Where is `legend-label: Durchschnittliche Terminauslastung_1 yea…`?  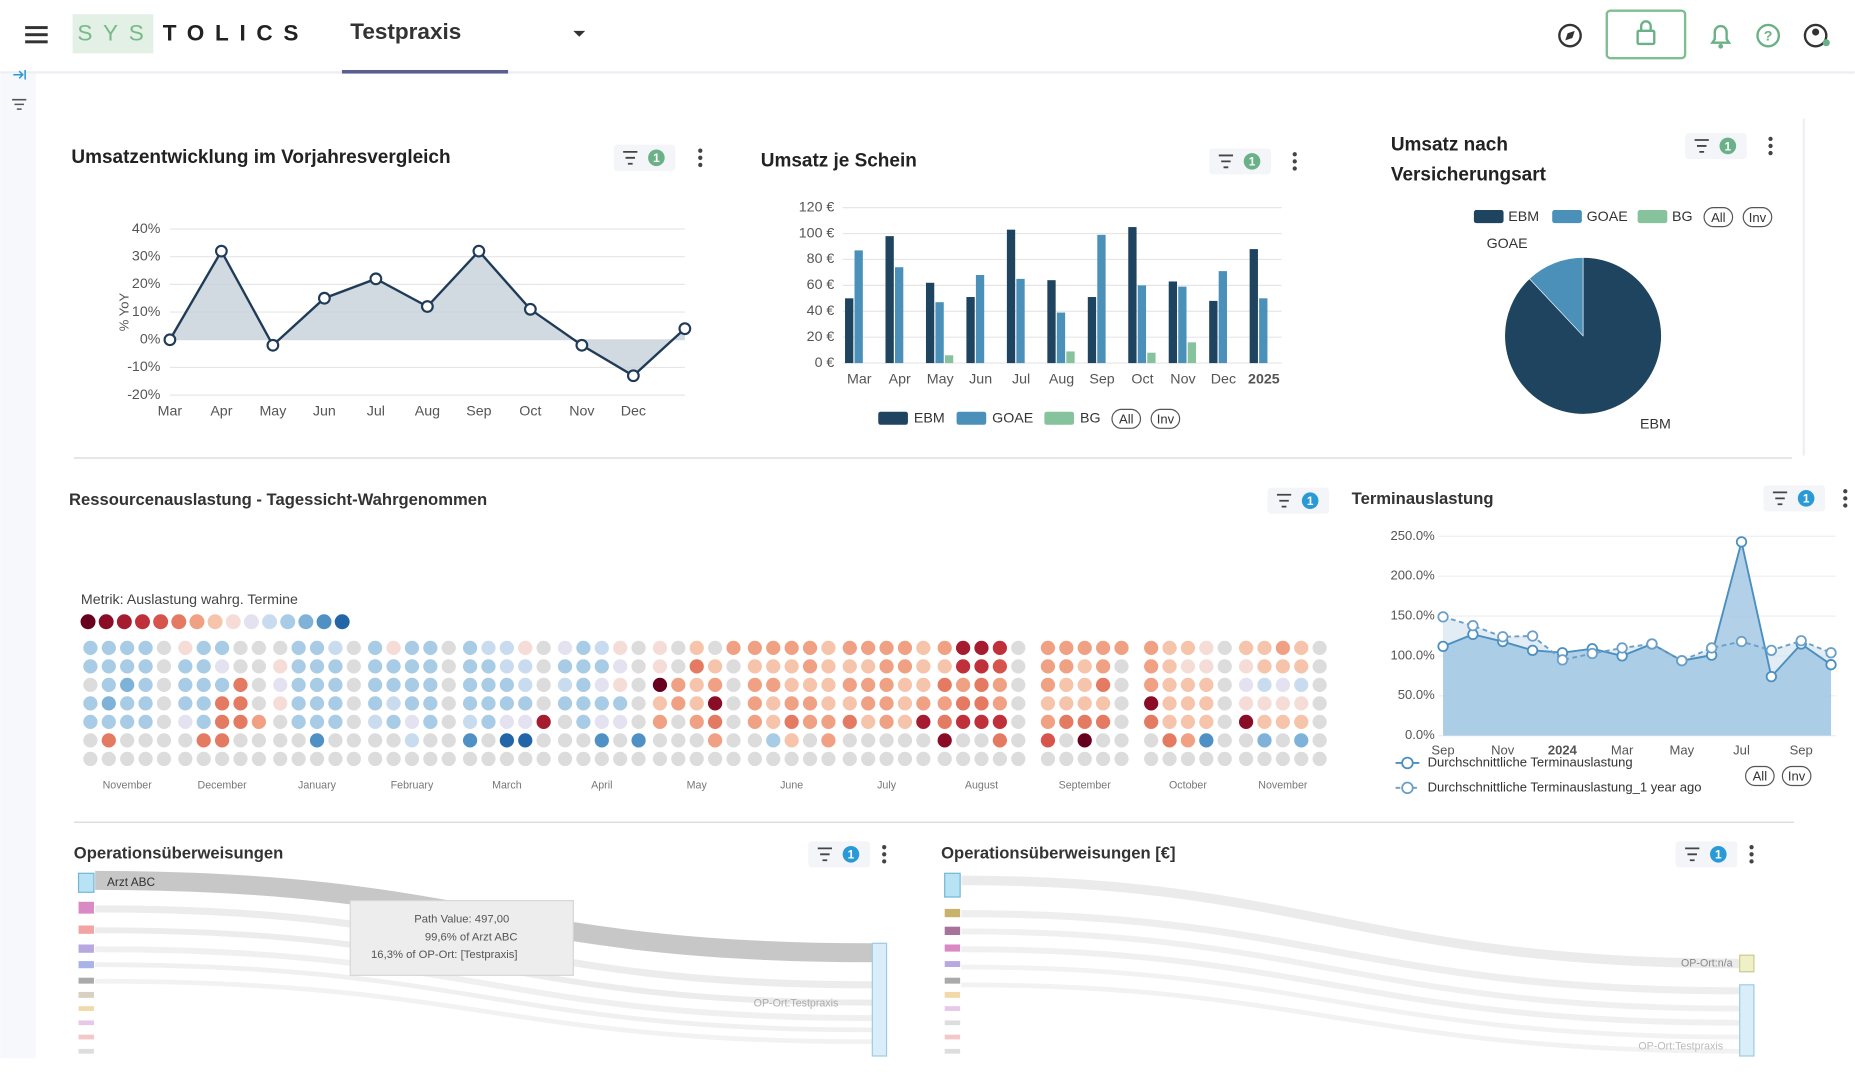 legend-label: Durchschnittliche Terminauslastung_1 yea… is located at coordinates (1565, 786).